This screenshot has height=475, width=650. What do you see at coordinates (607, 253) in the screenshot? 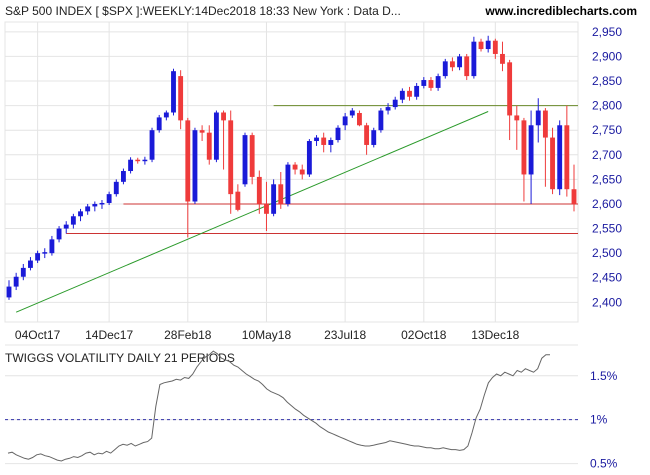
I see `price-y-tick-label: 2,500` at bounding box center [607, 253].